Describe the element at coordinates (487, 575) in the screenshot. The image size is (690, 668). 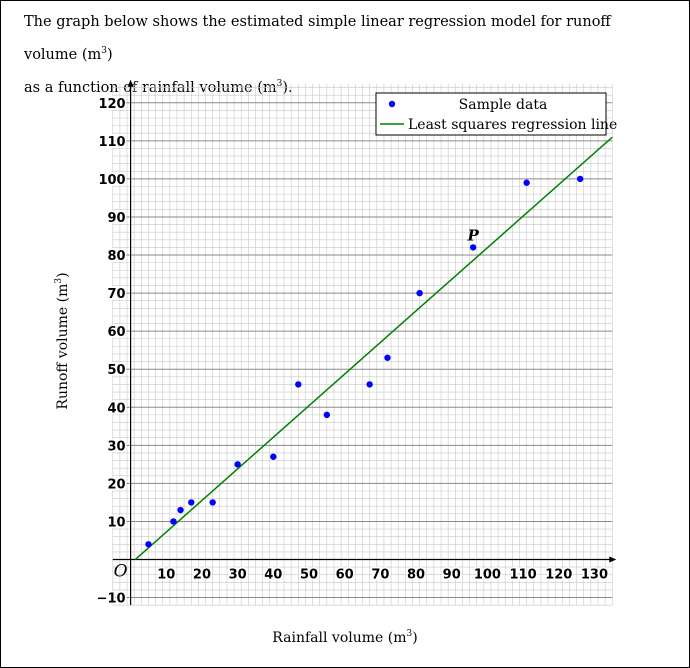
I see `x-tick-label: 100` at that location.